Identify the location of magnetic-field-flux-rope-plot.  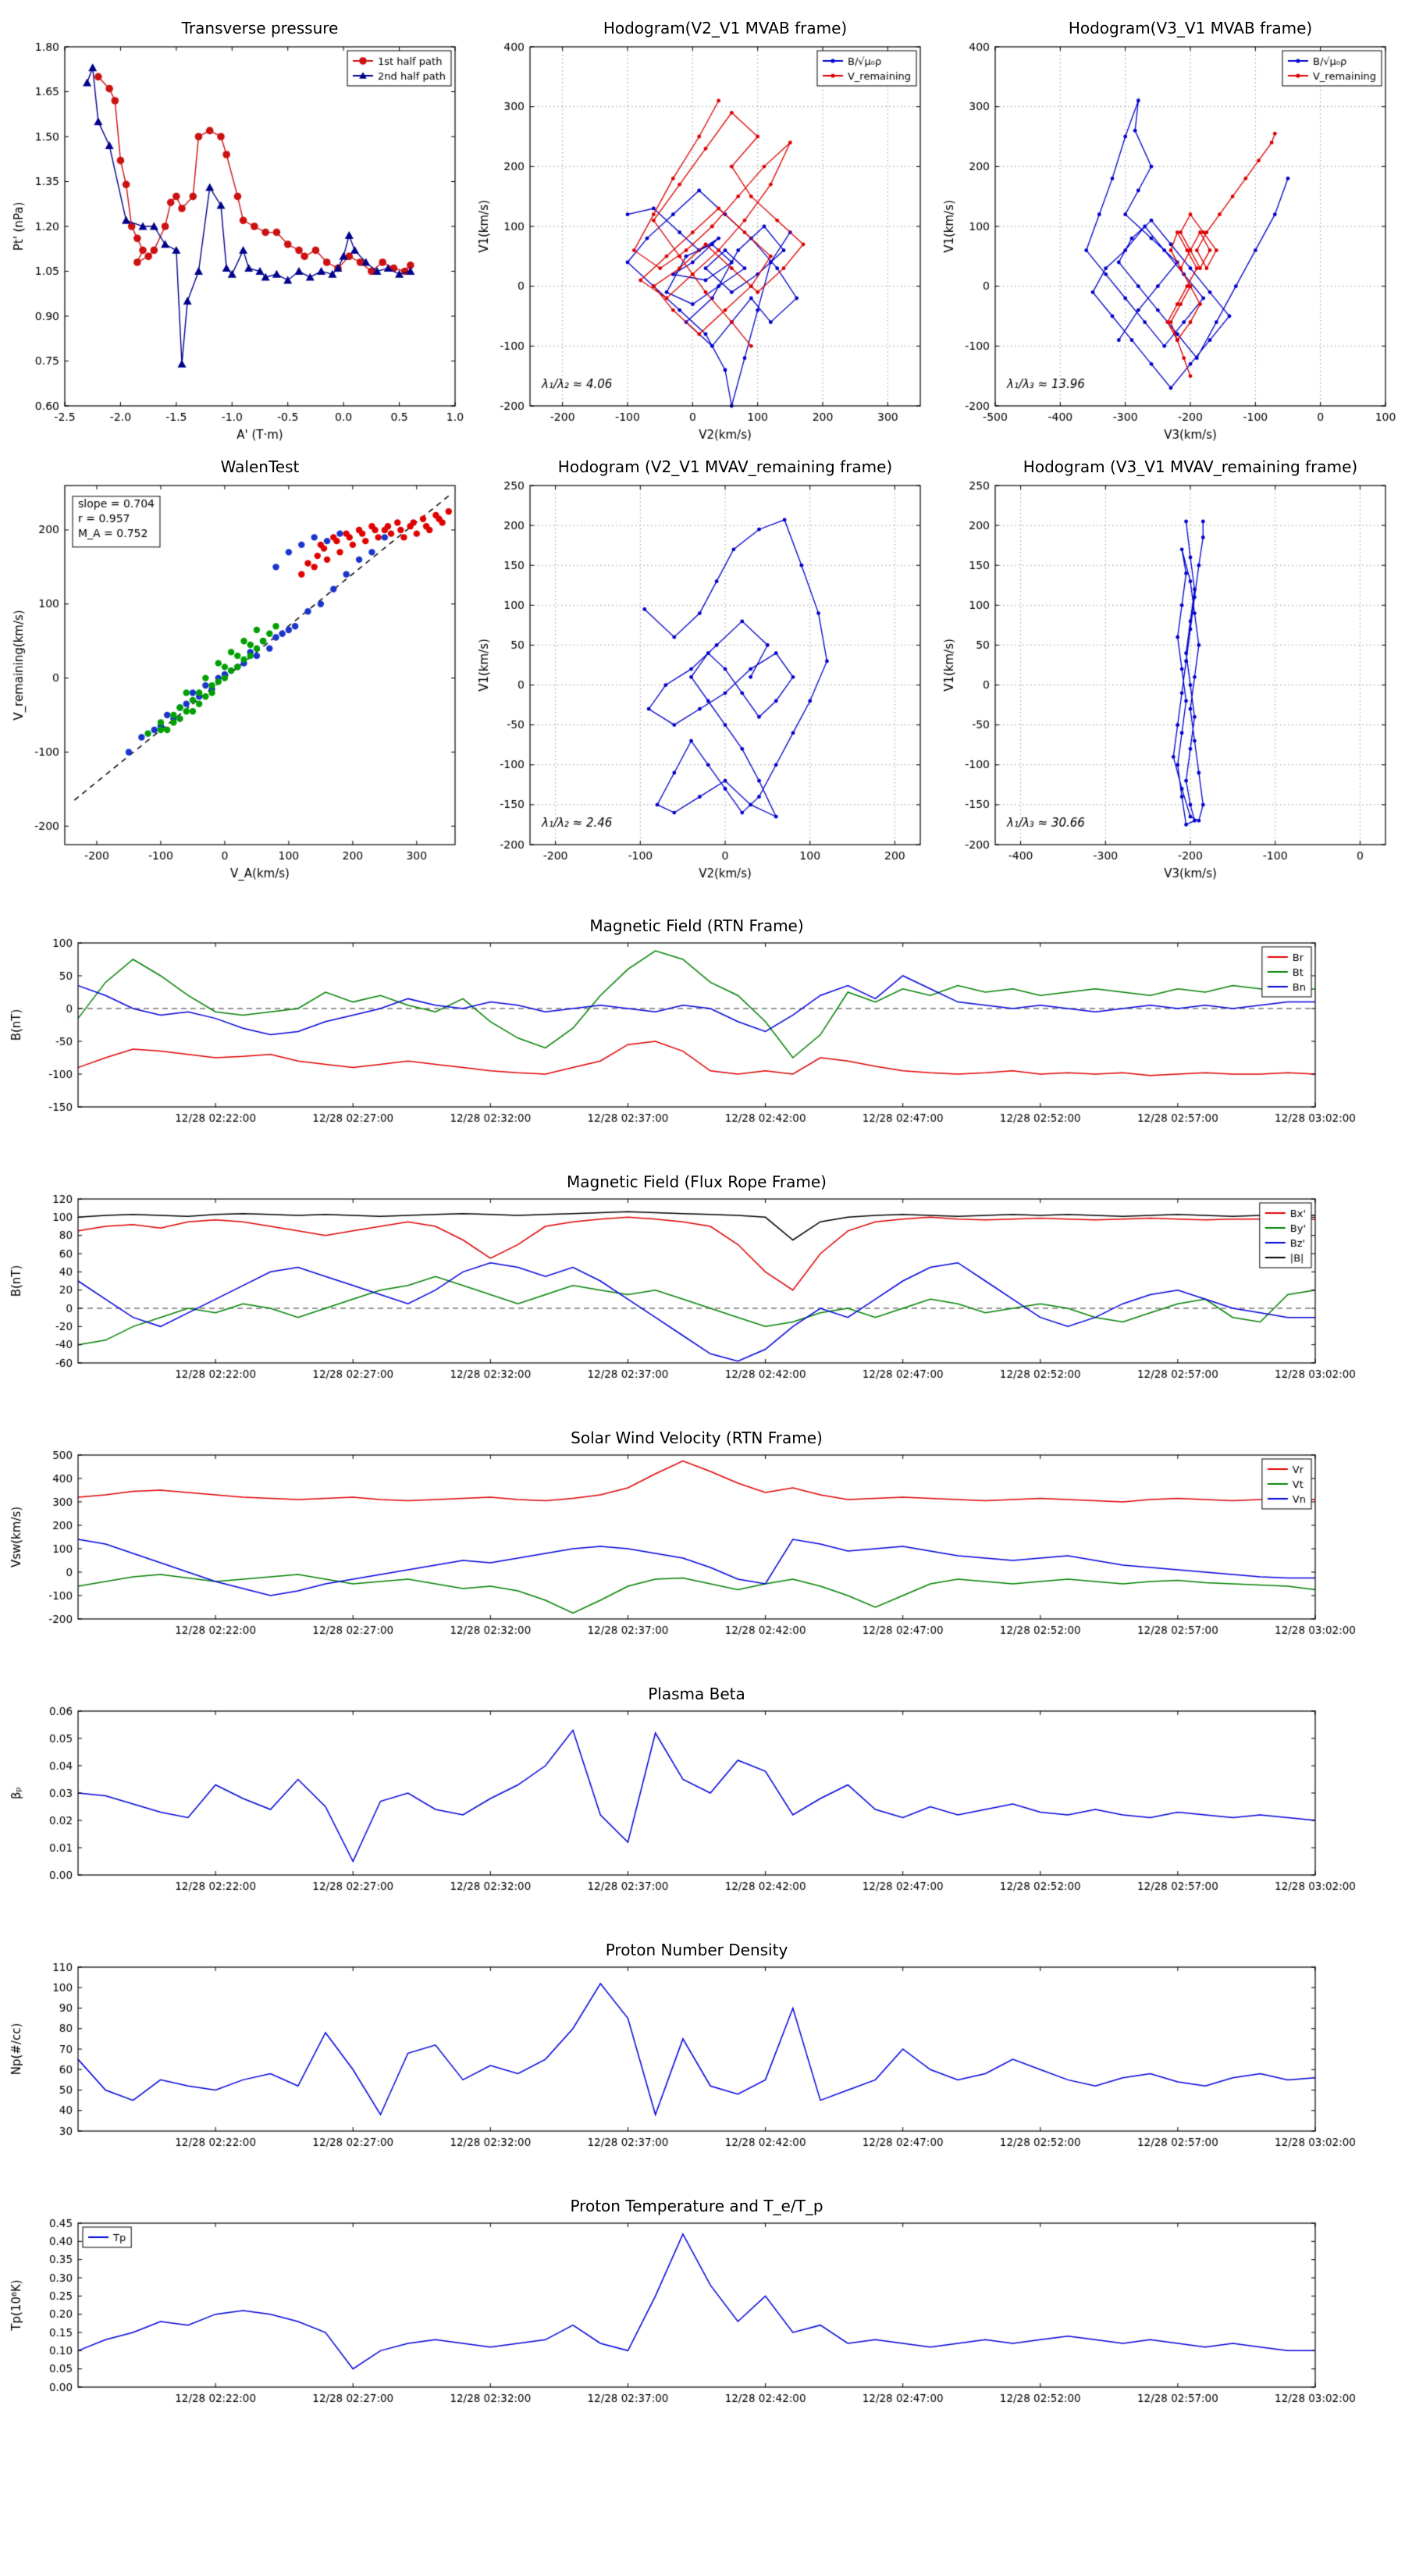
(703, 1294).